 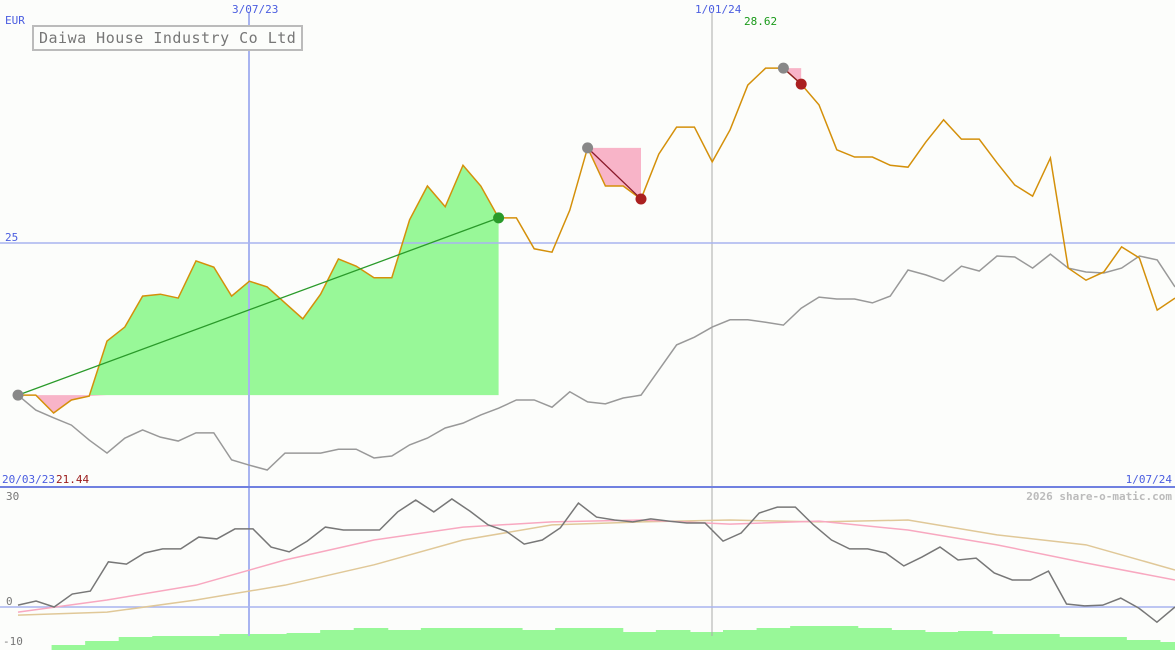 I want to click on trade-fill-gain, so click(x=258, y=280).